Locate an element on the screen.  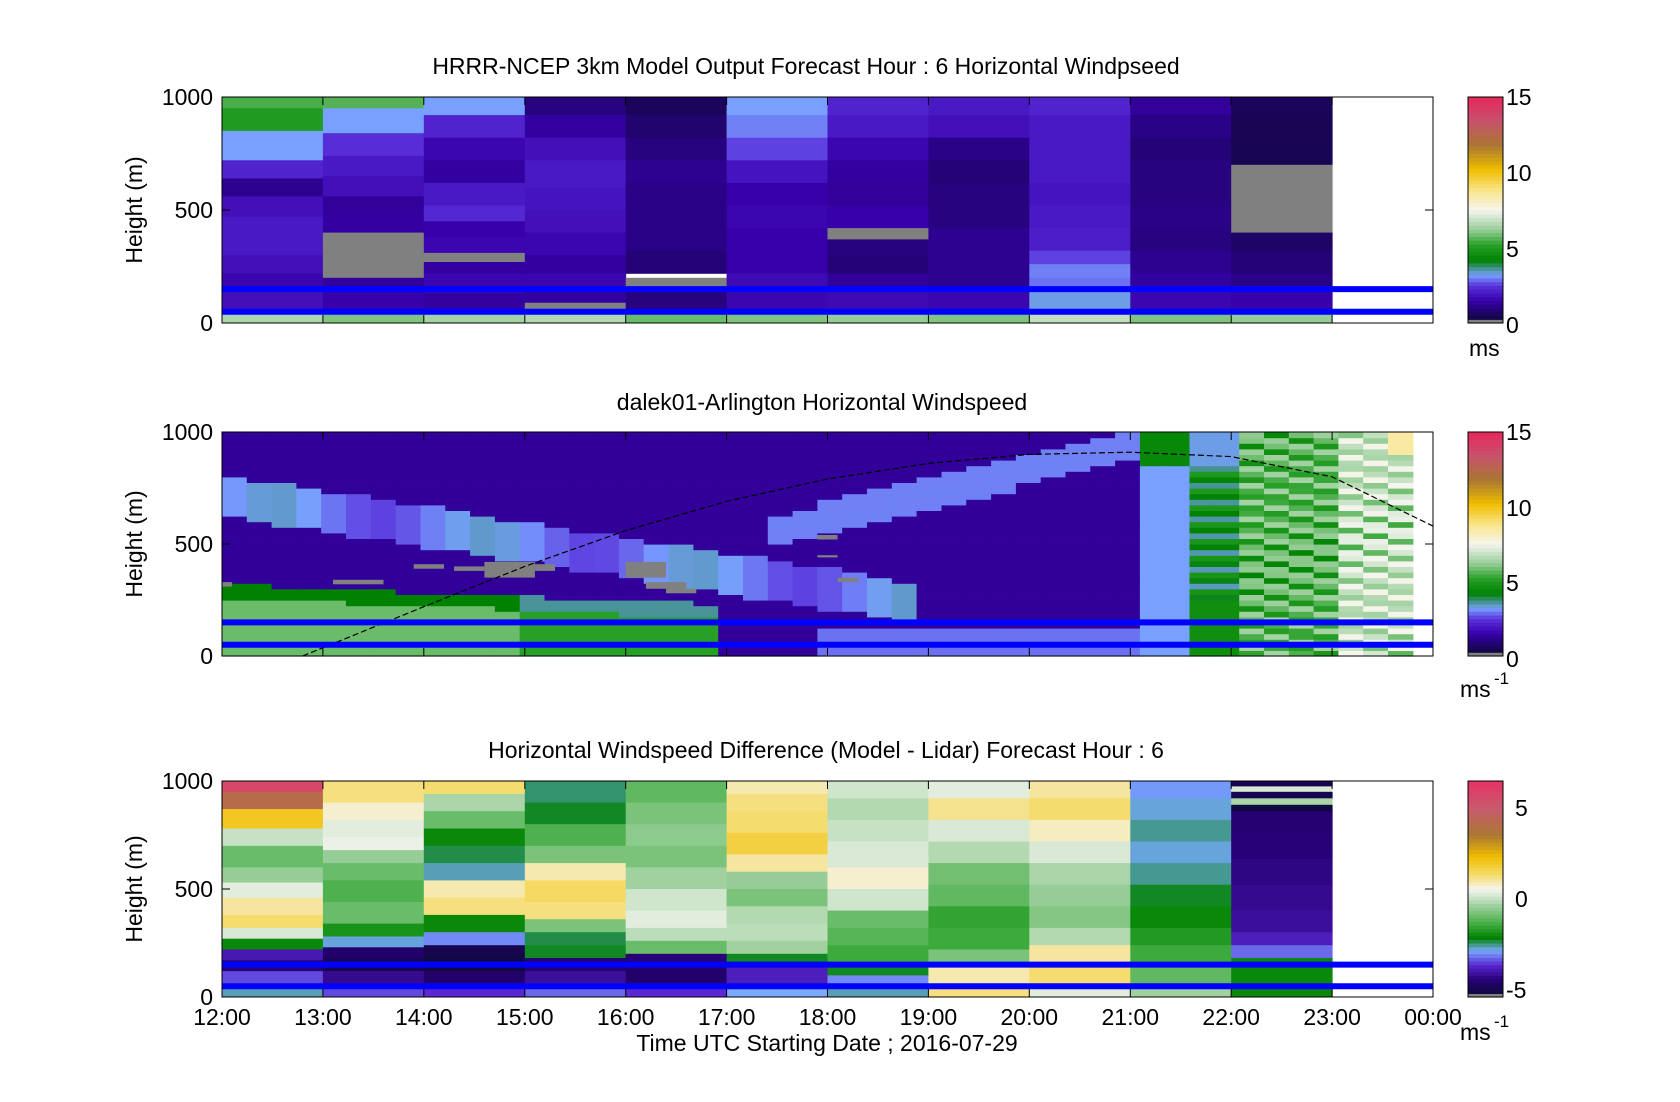
panel-difference-ytick-1000: 1000 is located at coordinates (187, 781).